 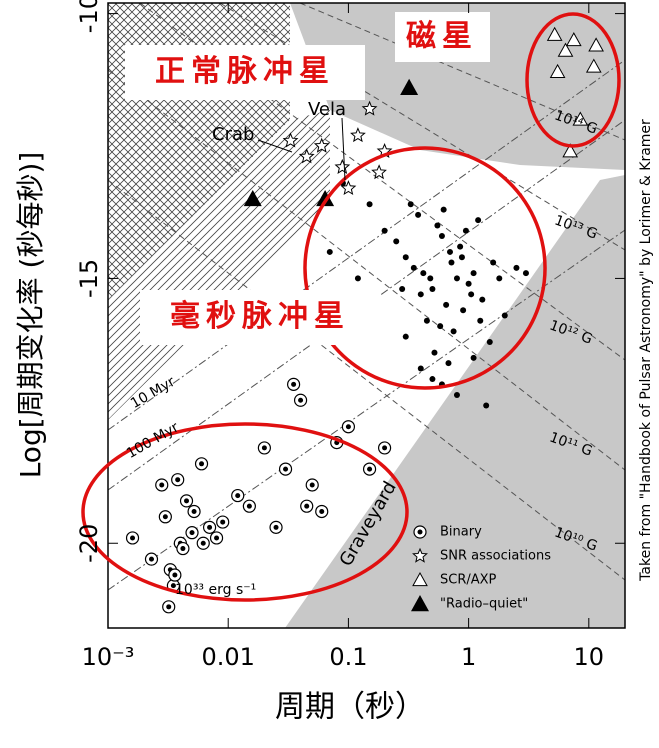 I want to click on x-tick-label: 10, so click(x=589, y=657).